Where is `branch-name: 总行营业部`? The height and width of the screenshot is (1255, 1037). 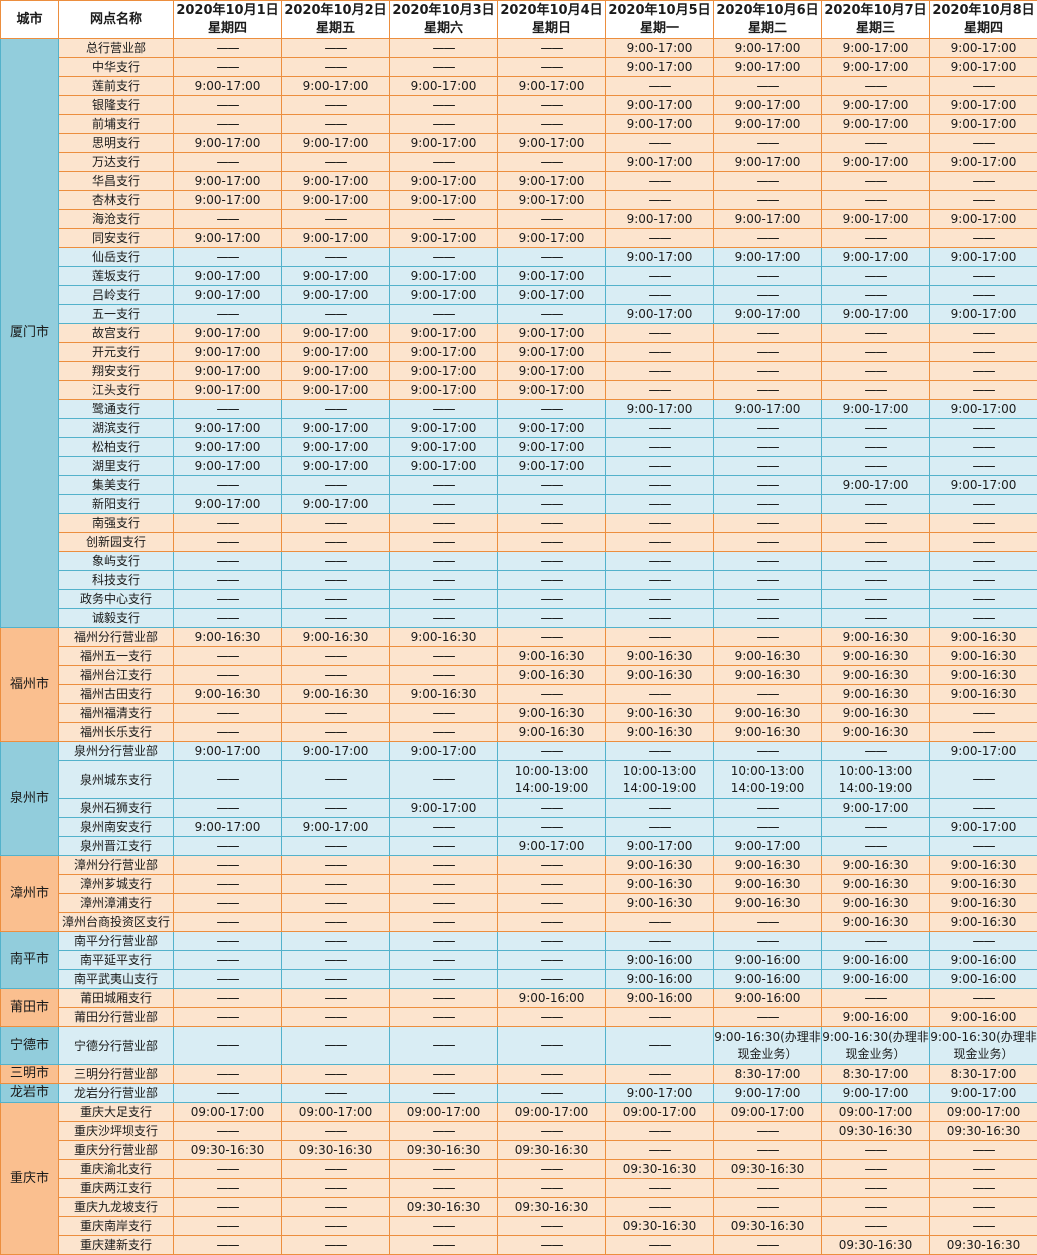 branch-name: 总行营业部 is located at coordinates (116, 48).